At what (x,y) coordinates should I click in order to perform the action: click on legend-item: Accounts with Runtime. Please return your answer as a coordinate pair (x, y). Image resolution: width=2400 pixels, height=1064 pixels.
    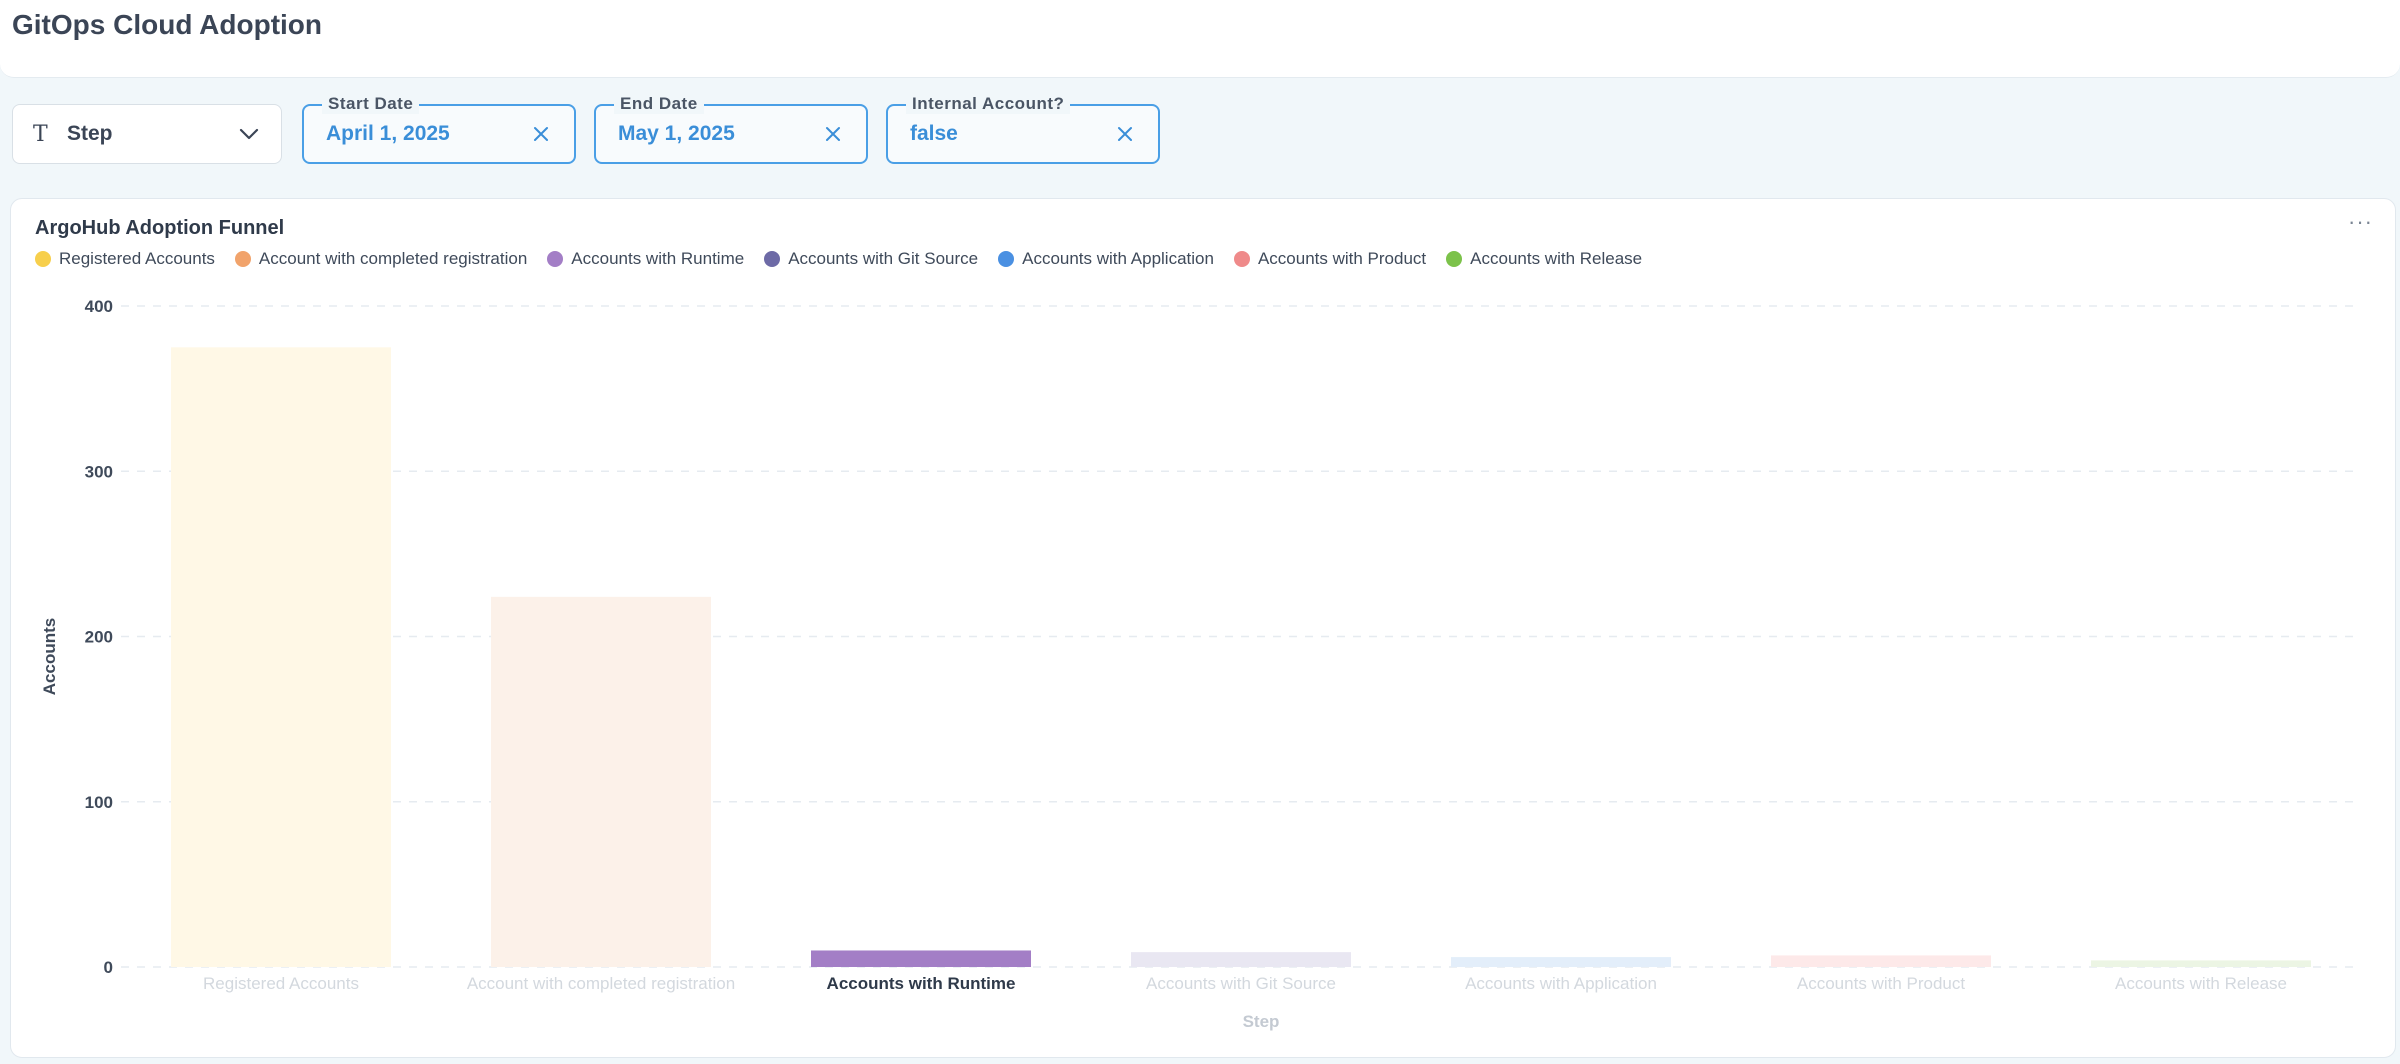
    Looking at the image, I should click on (645, 259).